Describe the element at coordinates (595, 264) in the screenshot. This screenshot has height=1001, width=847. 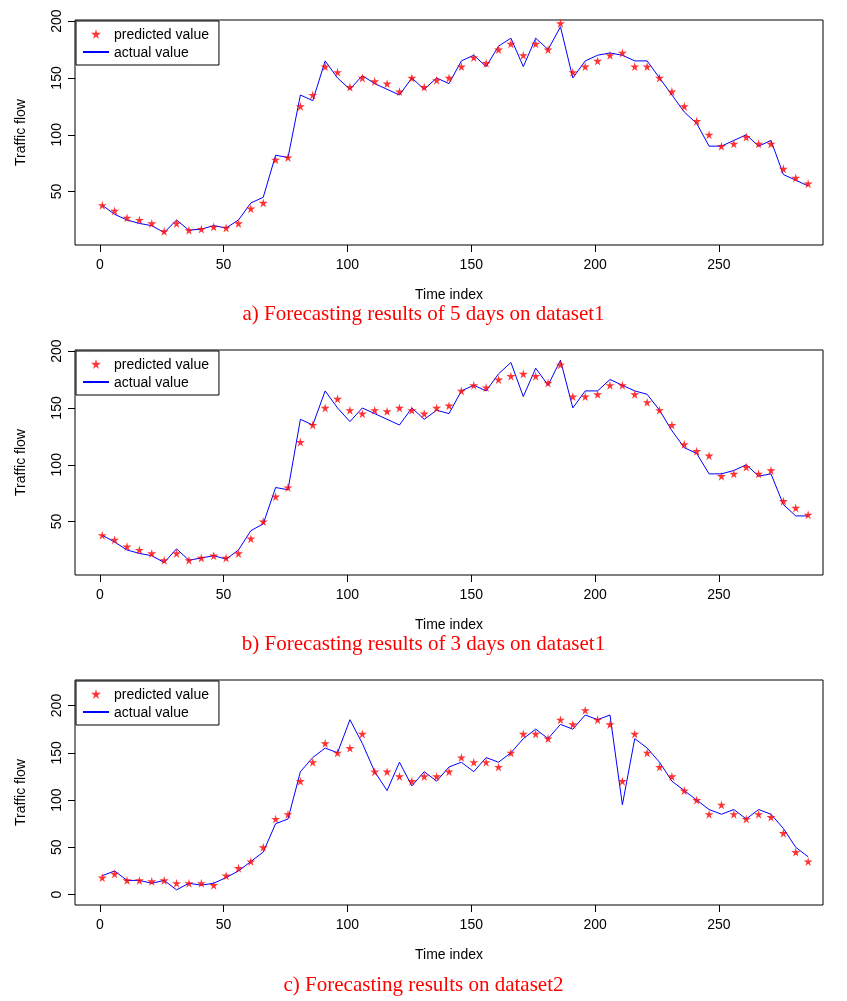
I see `x-tick-label: 200` at that location.